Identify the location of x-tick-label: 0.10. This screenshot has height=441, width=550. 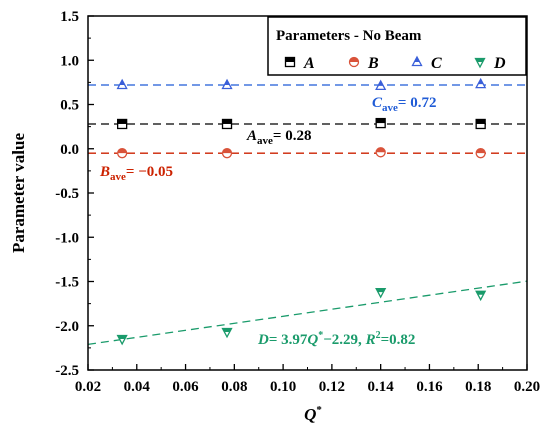
(283, 387).